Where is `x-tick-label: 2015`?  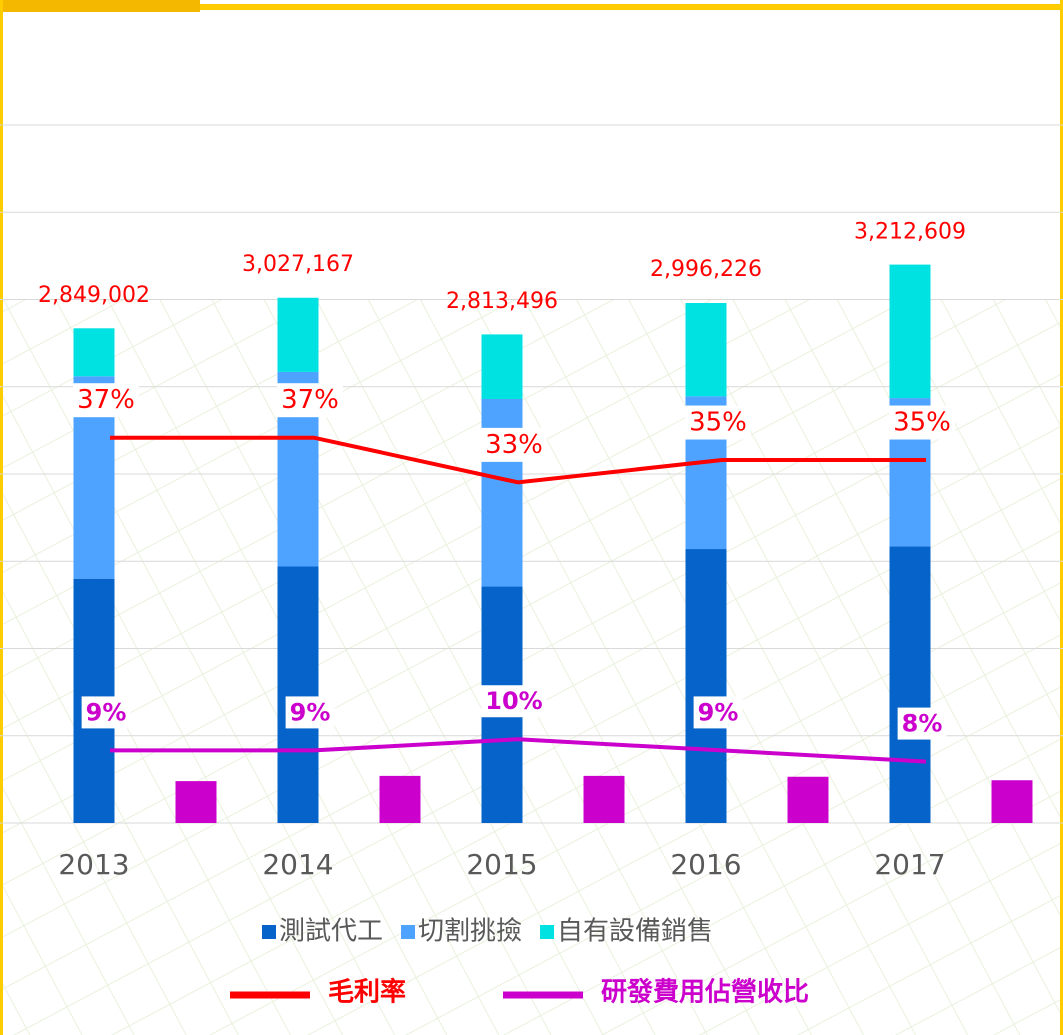
x-tick-label: 2015 is located at coordinates (501, 864).